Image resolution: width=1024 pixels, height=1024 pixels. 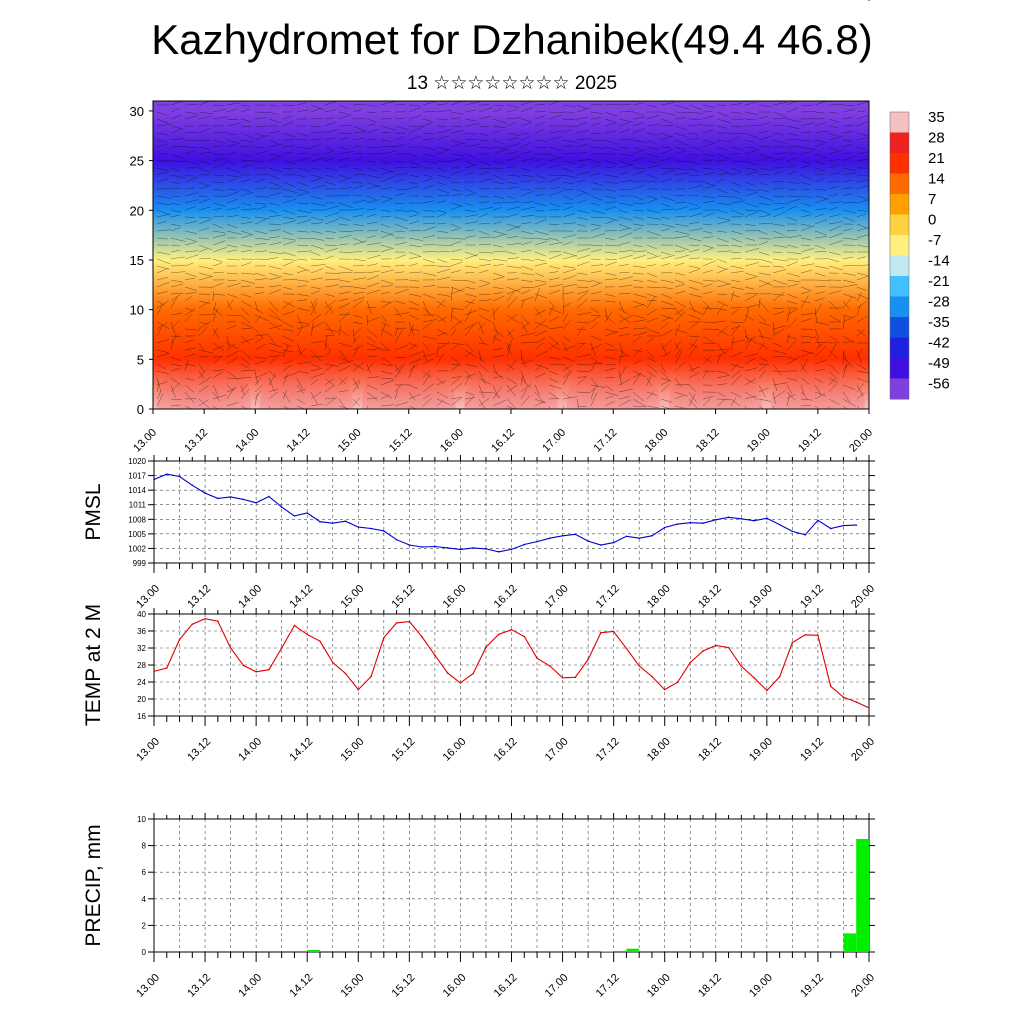 I want to click on panel-ytick-label: 32, so click(x=141, y=648).